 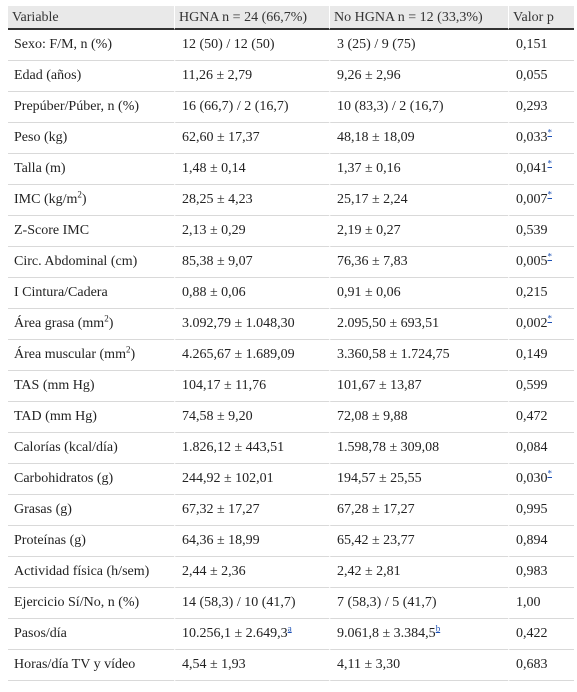 I want to click on no-hgna-value: 48,18 ± 18,09, so click(x=418, y=138).